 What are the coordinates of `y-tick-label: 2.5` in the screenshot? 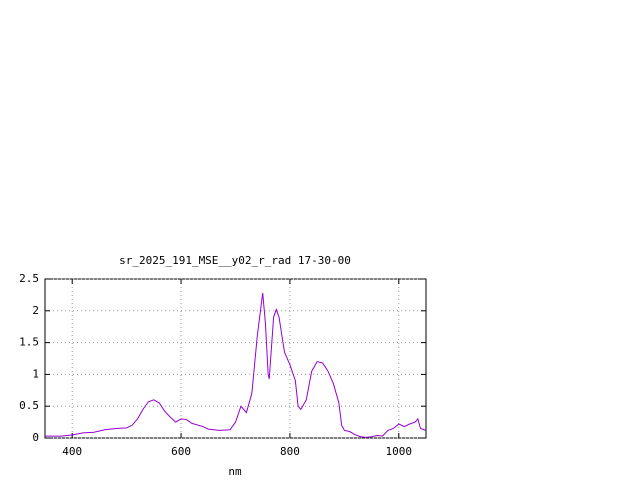 It's located at (29, 278).